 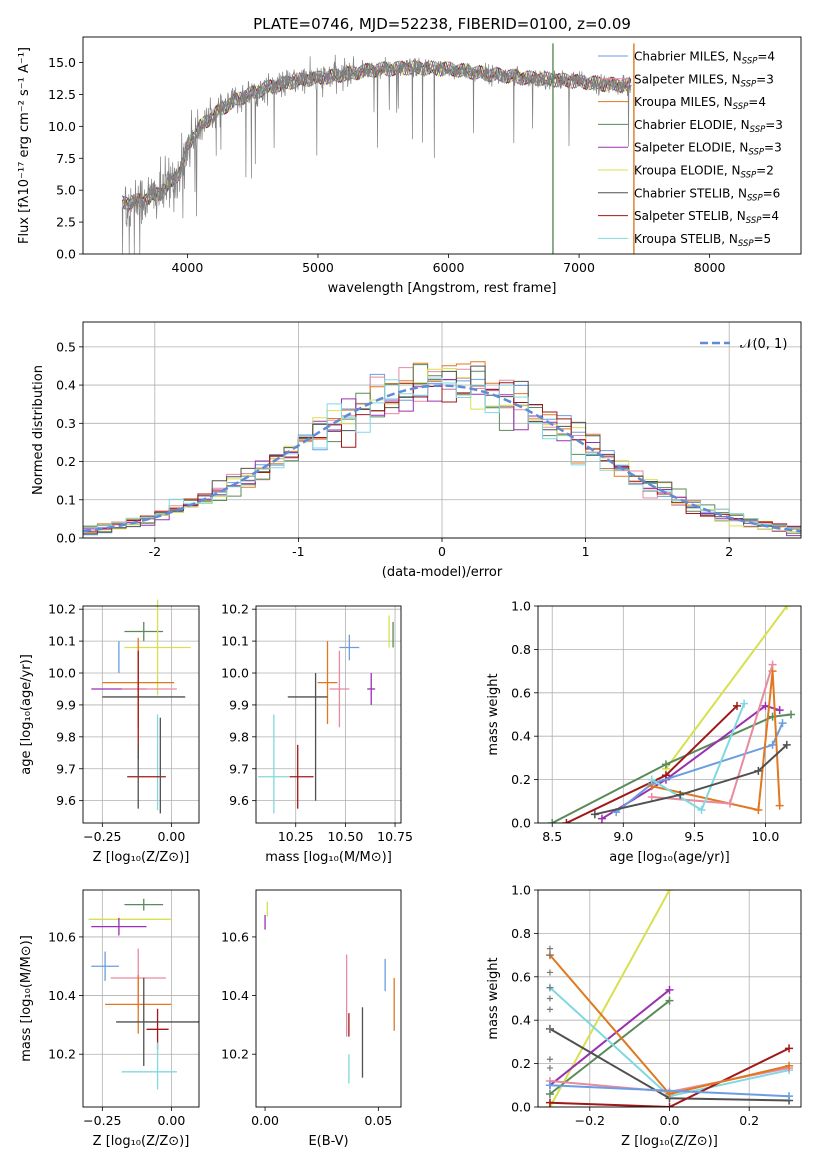 I want to click on x-tick-label: 0.2, so click(x=749, y=1120).